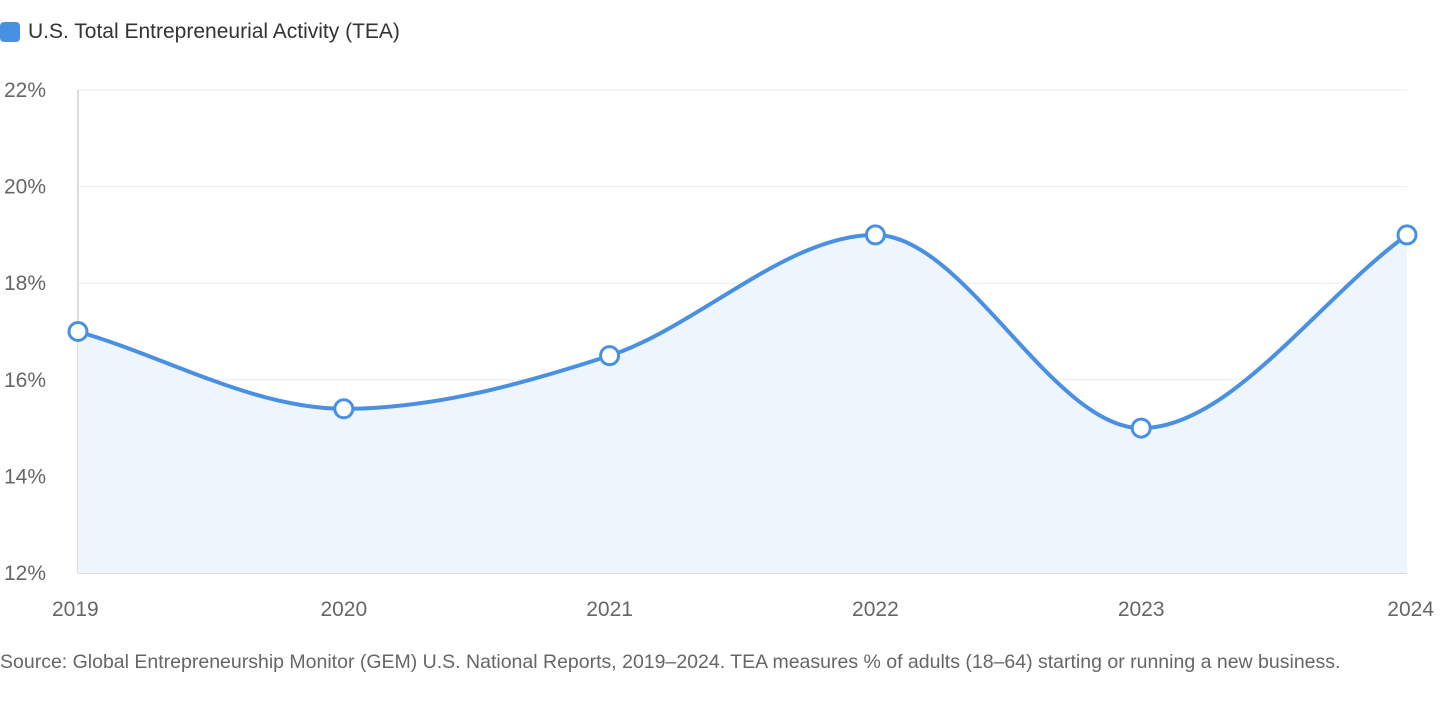 This screenshot has height=718, width=1440. I want to click on x-tick-label-2021: 2021, so click(609, 609).